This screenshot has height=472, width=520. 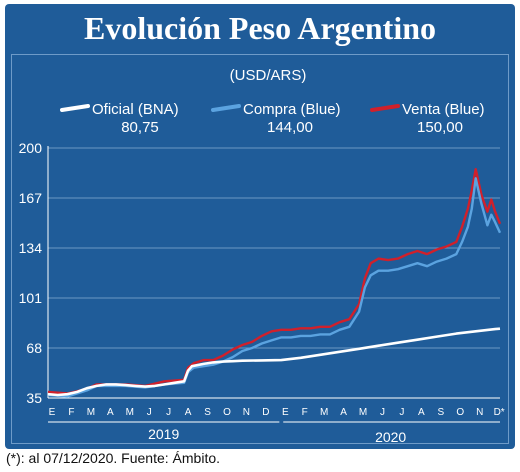 I want to click on legend-value-1: 144,00, so click(x=290, y=127).